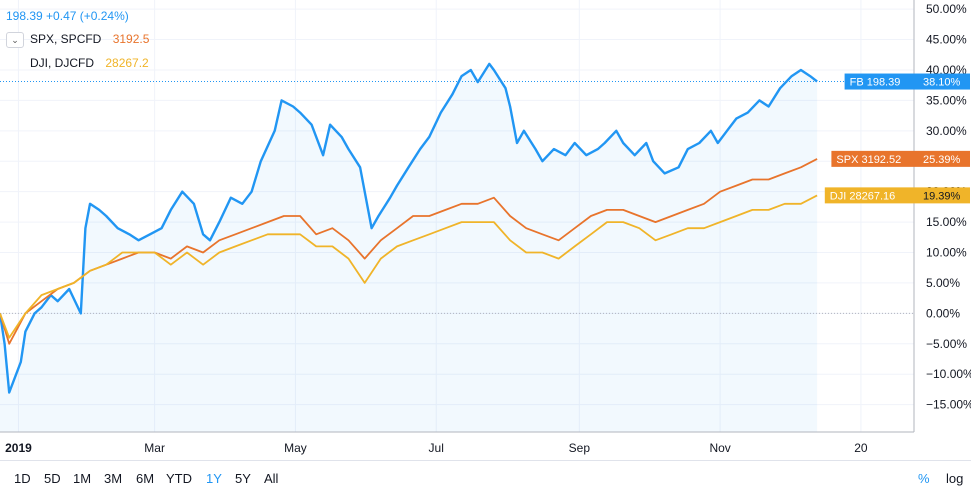 Image resolution: width=971 pixels, height=495 pixels. What do you see at coordinates (946, 70) in the screenshot?
I see `y-tick-label: 40.00%` at bounding box center [946, 70].